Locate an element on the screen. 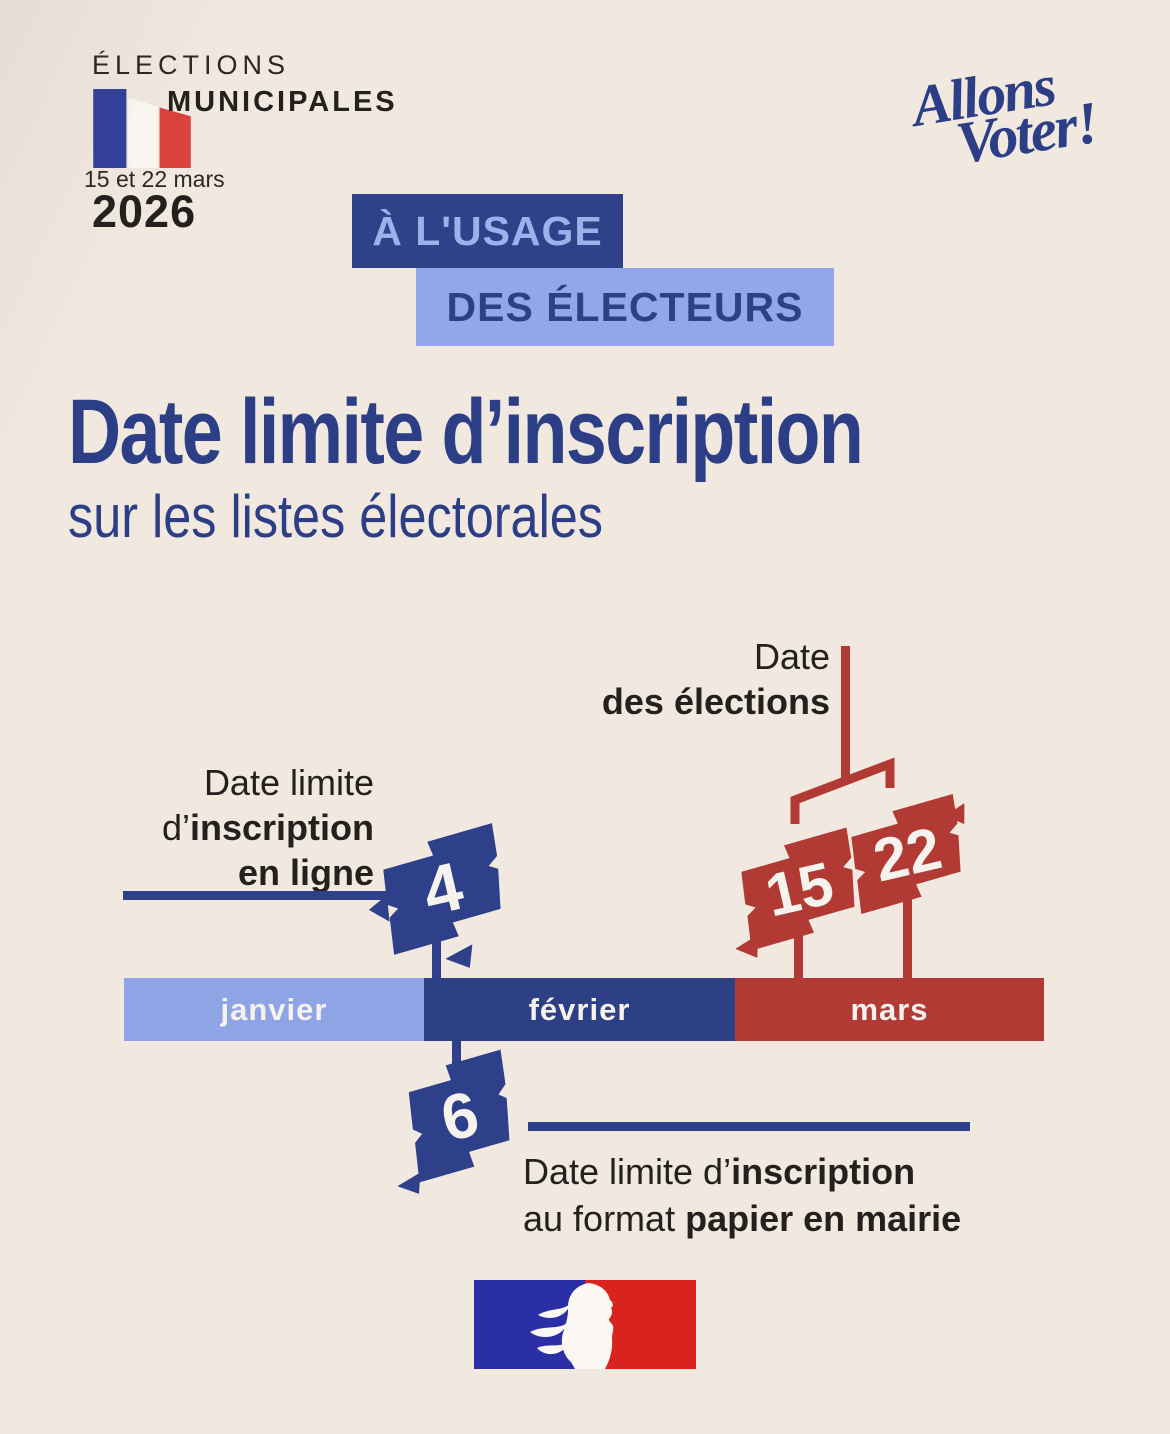 This screenshot has width=1170, height=1434. allons-voter-logo: Allons Voter! is located at coordinates (1005, 115).